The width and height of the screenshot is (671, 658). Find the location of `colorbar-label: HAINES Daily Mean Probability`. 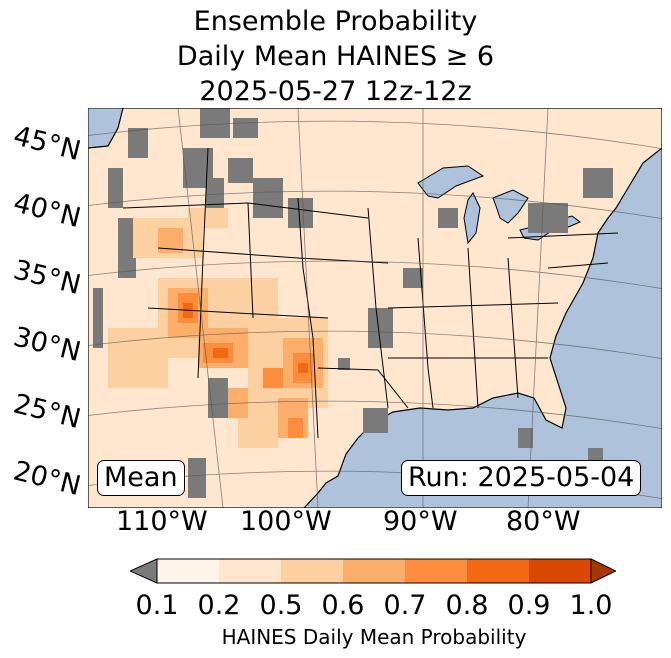

colorbar-label: HAINES Daily Mean Probability is located at coordinates (374, 637).